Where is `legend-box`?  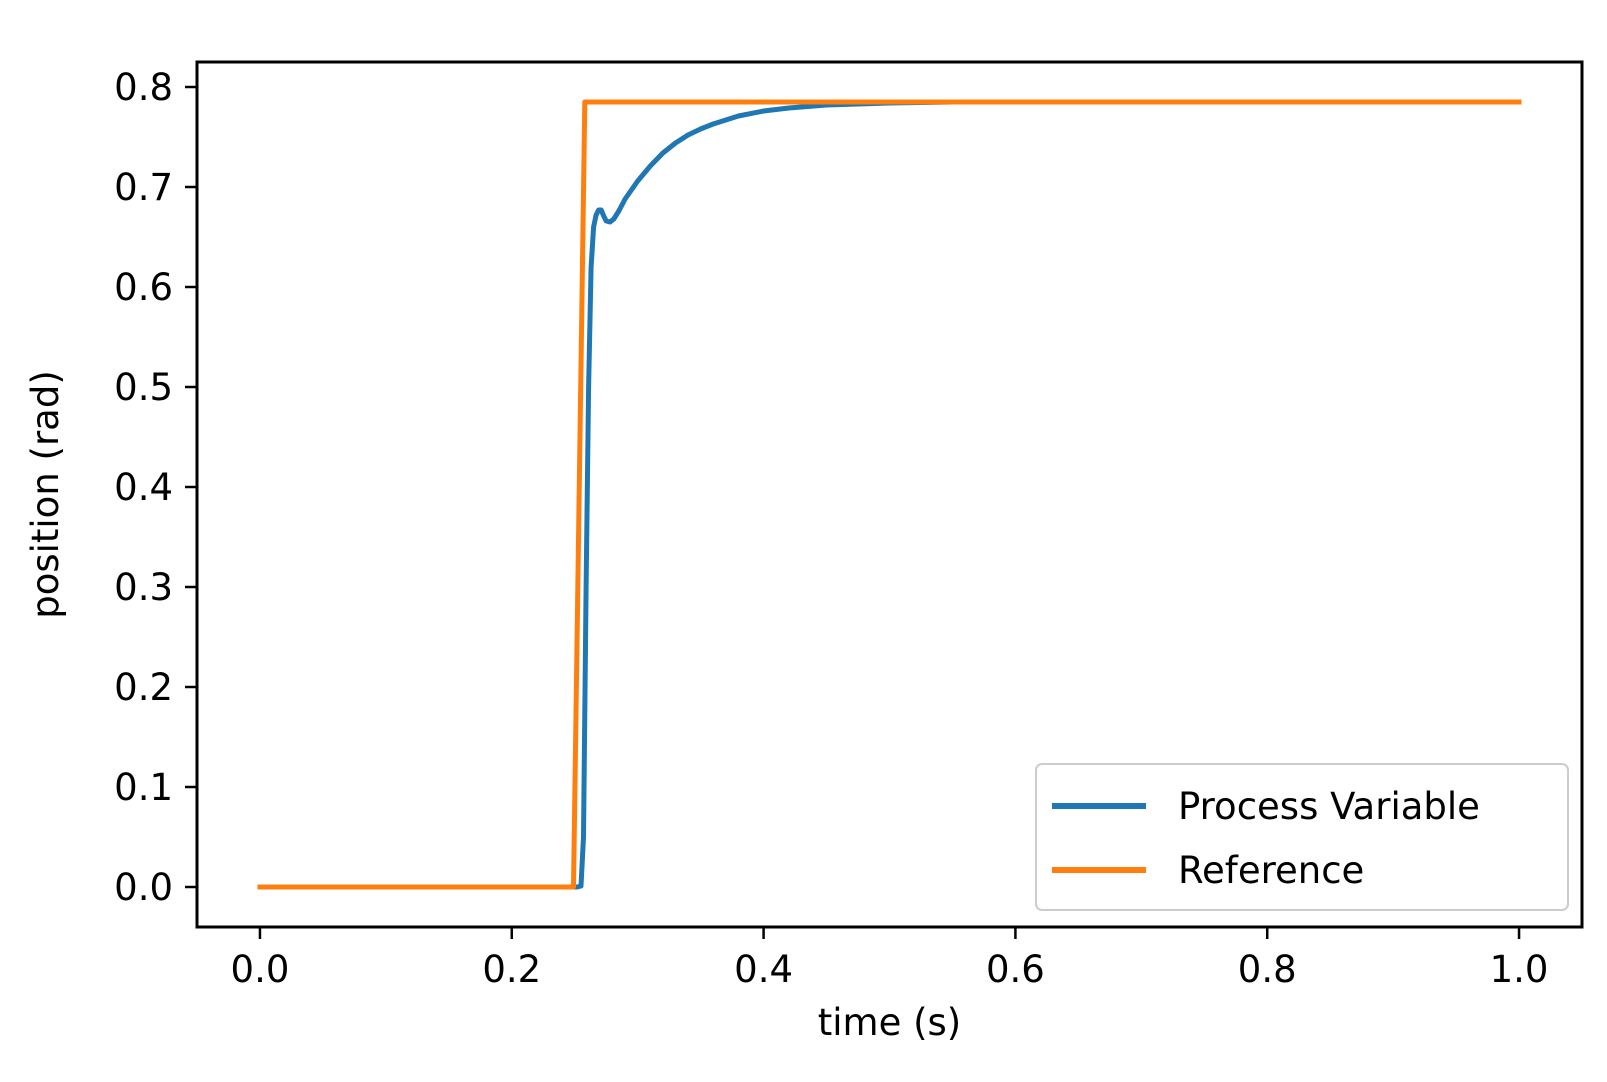
legend-box is located at coordinates (1302, 837).